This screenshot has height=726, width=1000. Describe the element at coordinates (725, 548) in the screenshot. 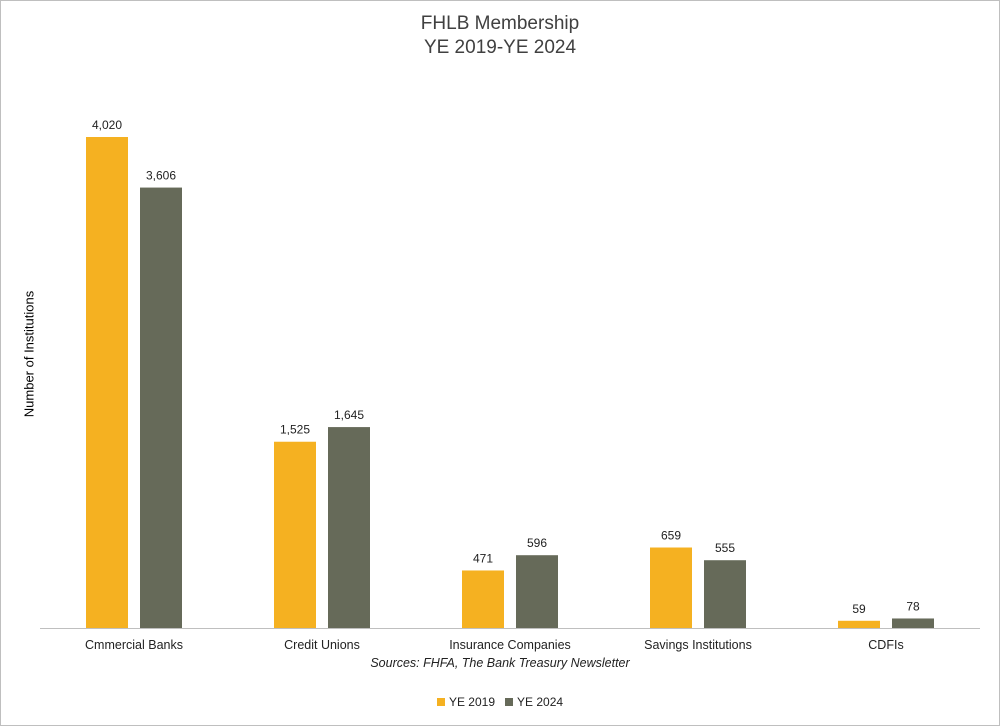

I see `data-label-savings-institutions-ye-2024: 555` at that location.